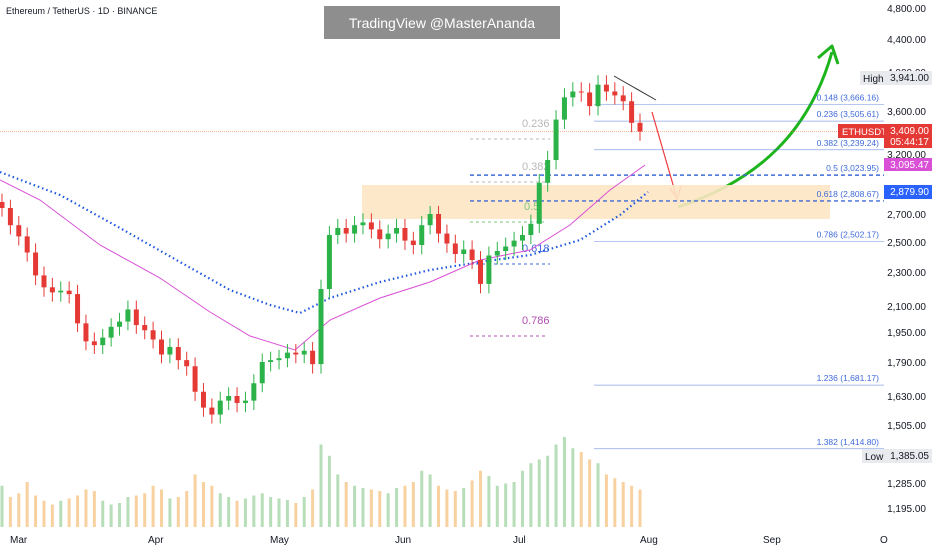 This screenshot has width=932, height=550. Describe the element at coordinates (909, 142) in the screenshot. I see `last-price-tag-text: 05:44:17` at that location.